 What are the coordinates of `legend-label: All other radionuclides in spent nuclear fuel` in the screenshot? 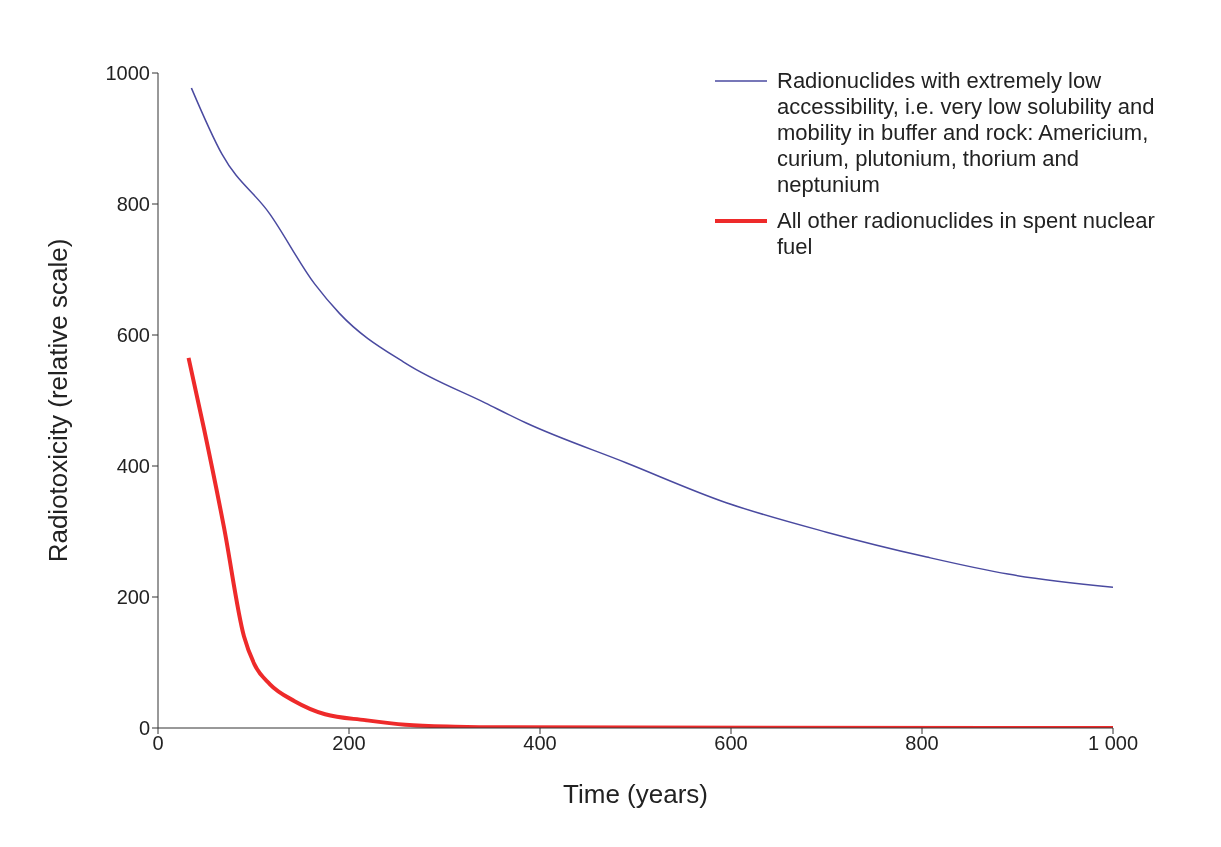 It's located at (966, 234).